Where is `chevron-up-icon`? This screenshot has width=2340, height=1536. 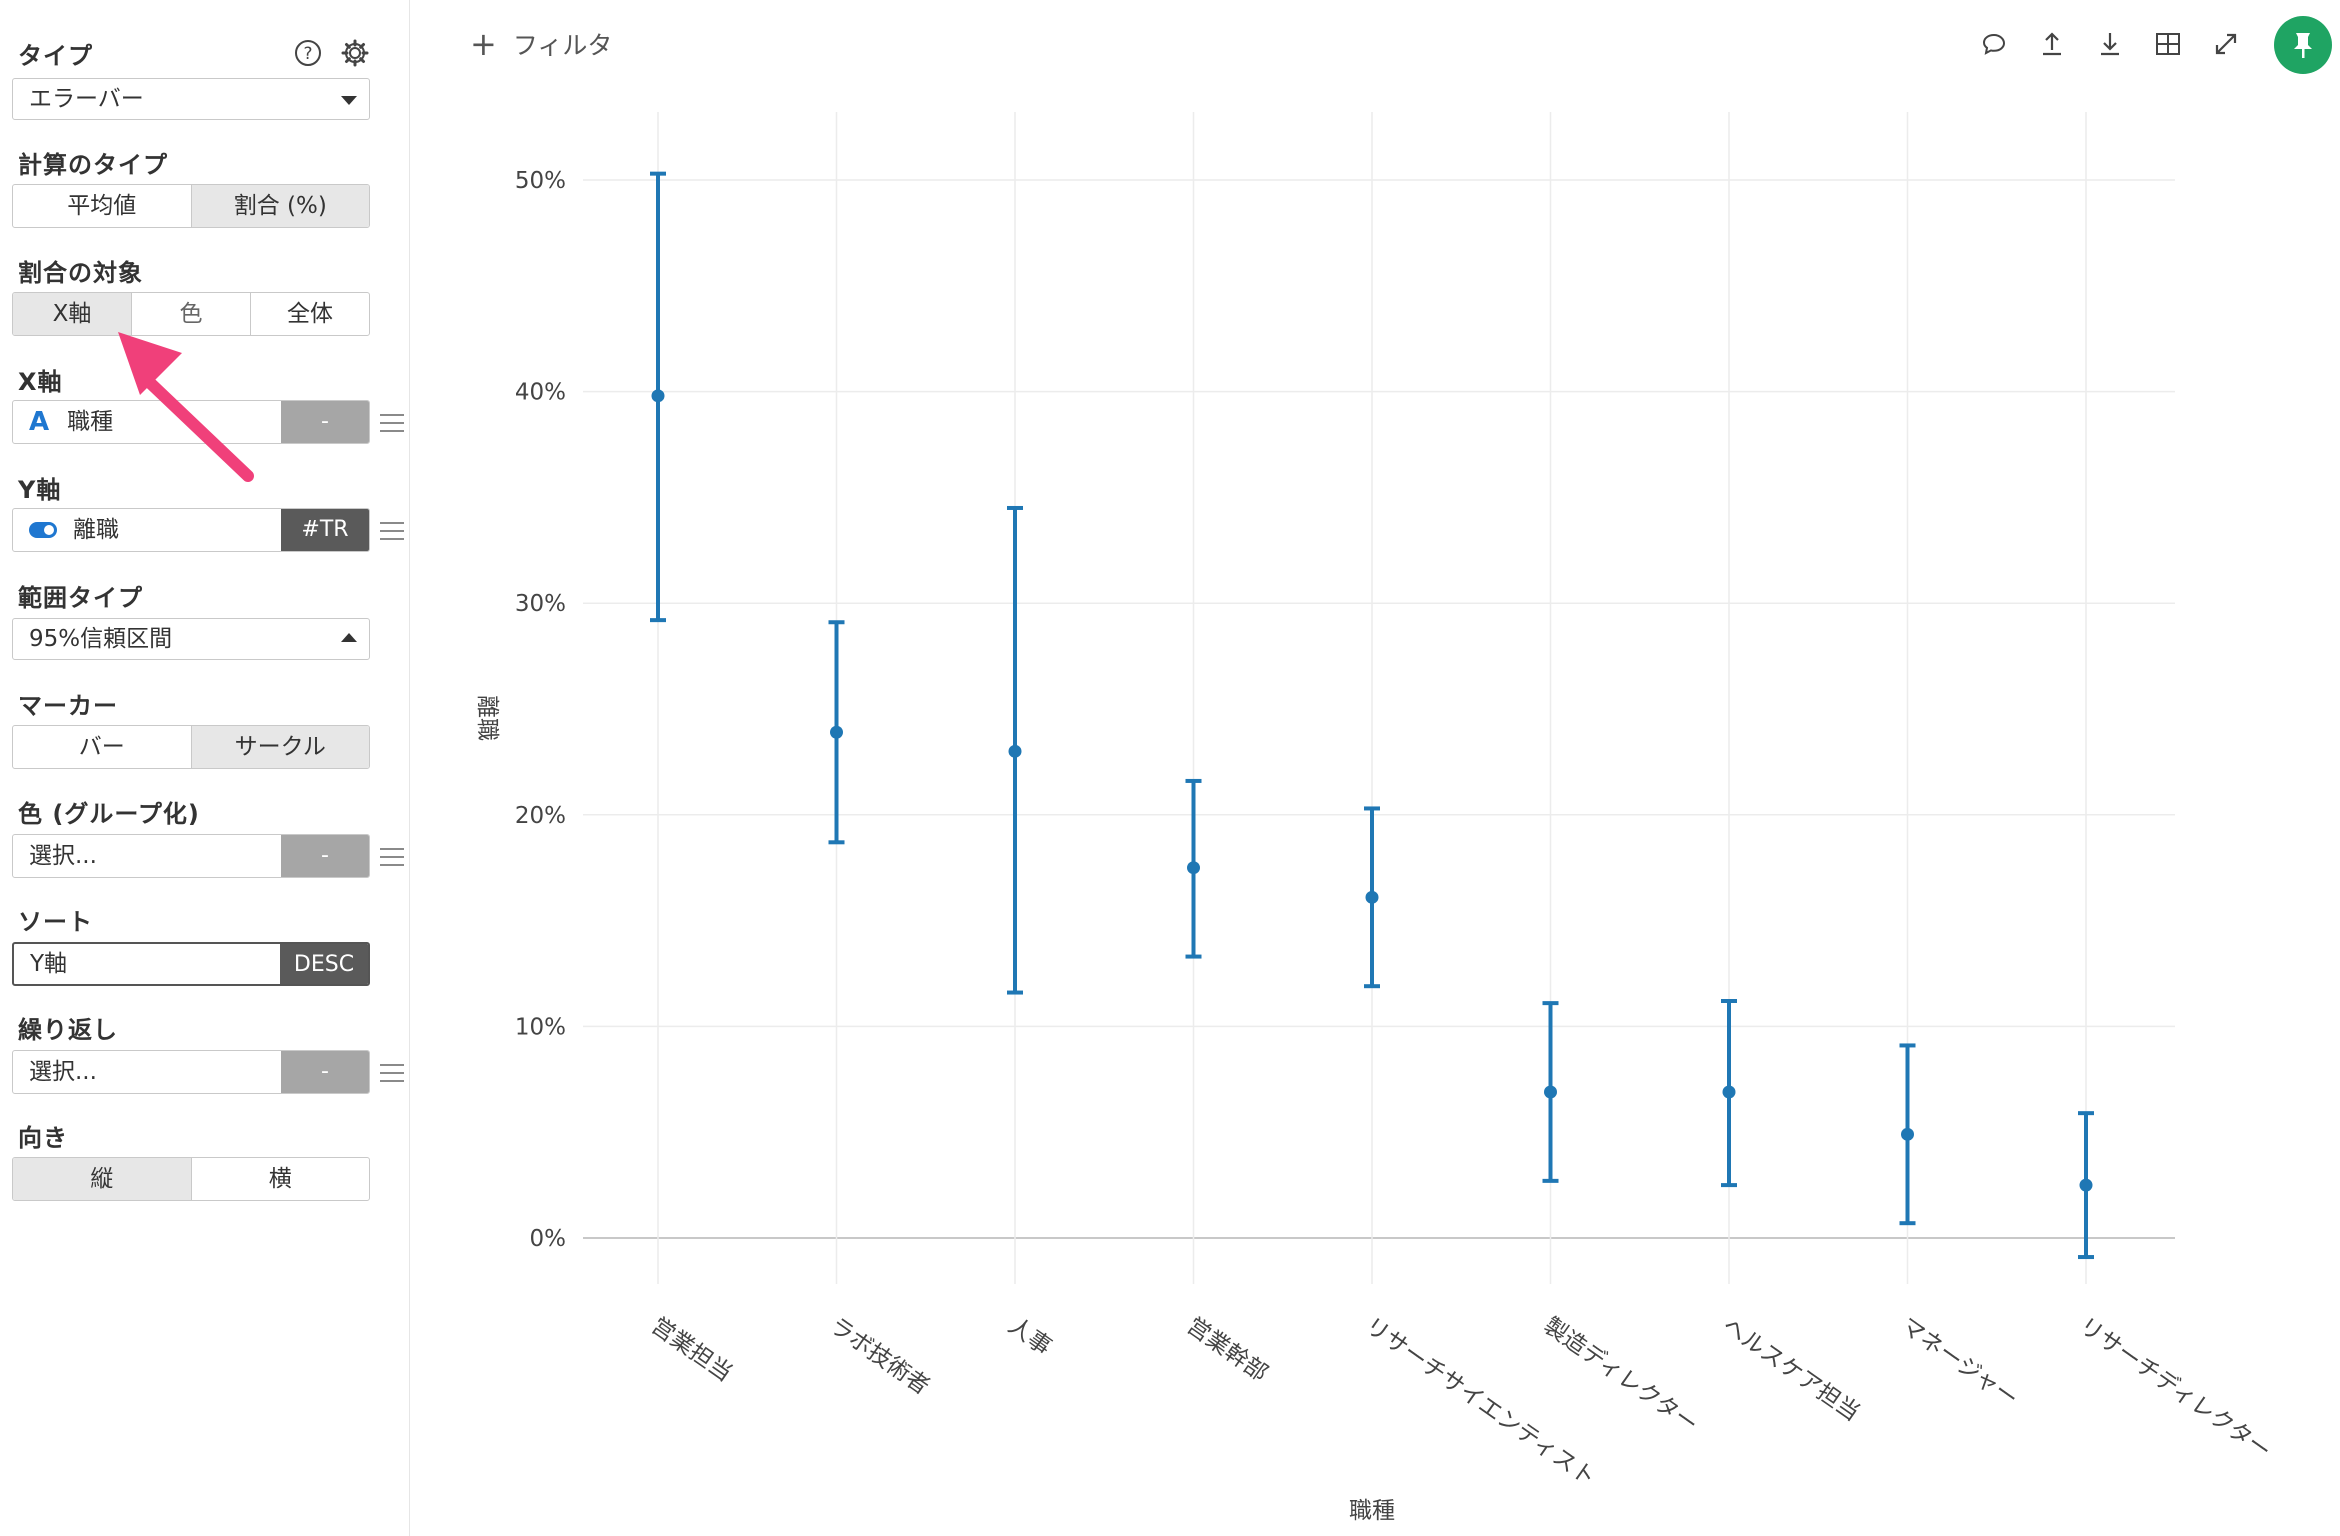 chevron-up-icon is located at coordinates (349, 637).